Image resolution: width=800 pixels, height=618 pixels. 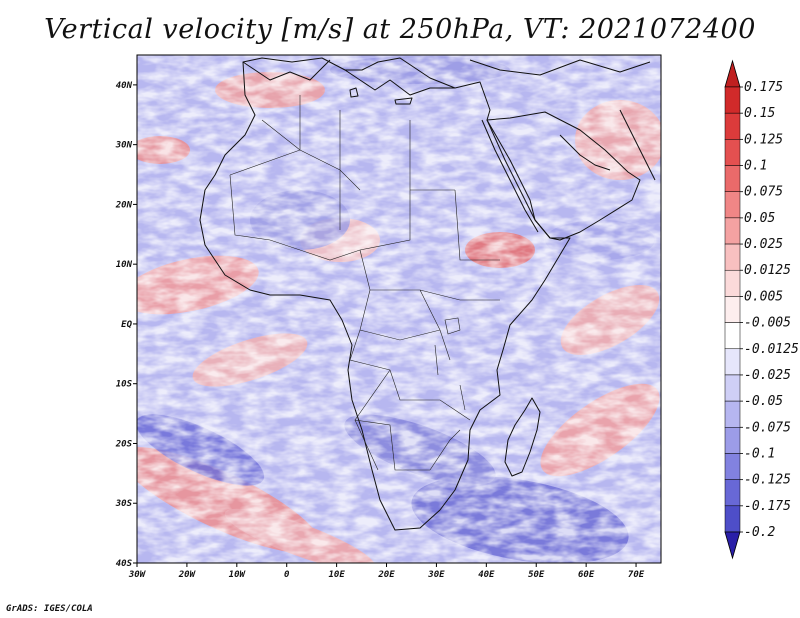 What do you see at coordinates (452, 326) in the screenshot?
I see `lake-victoria` at bounding box center [452, 326].